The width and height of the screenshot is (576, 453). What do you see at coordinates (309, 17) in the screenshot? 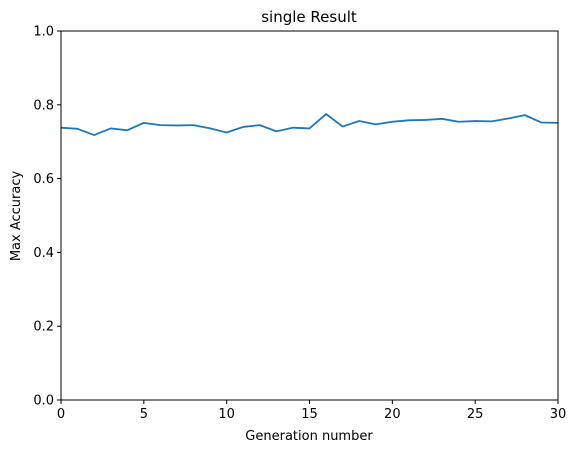
I see `chart-title: single Result` at bounding box center [309, 17].